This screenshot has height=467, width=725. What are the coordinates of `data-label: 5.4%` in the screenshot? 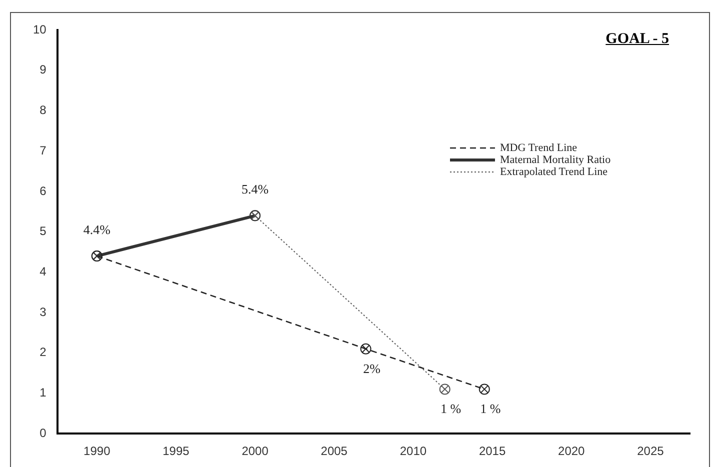 It's located at (255, 189).